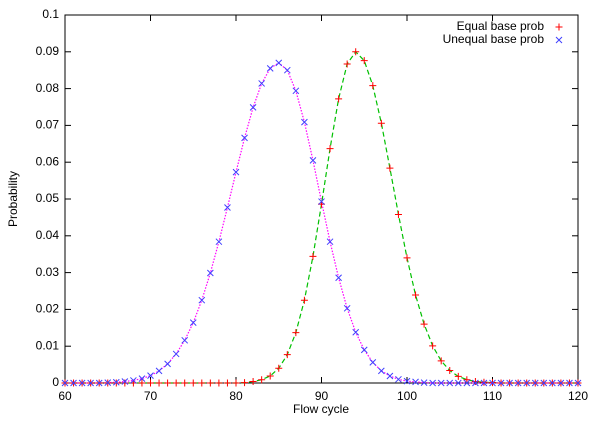  I want to click on y-tick-label: 0, so click(55, 382).